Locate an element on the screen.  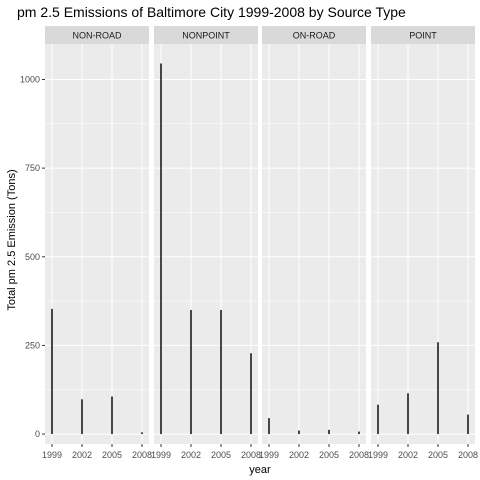
y-tick-label: 750 is located at coordinates (32, 168).